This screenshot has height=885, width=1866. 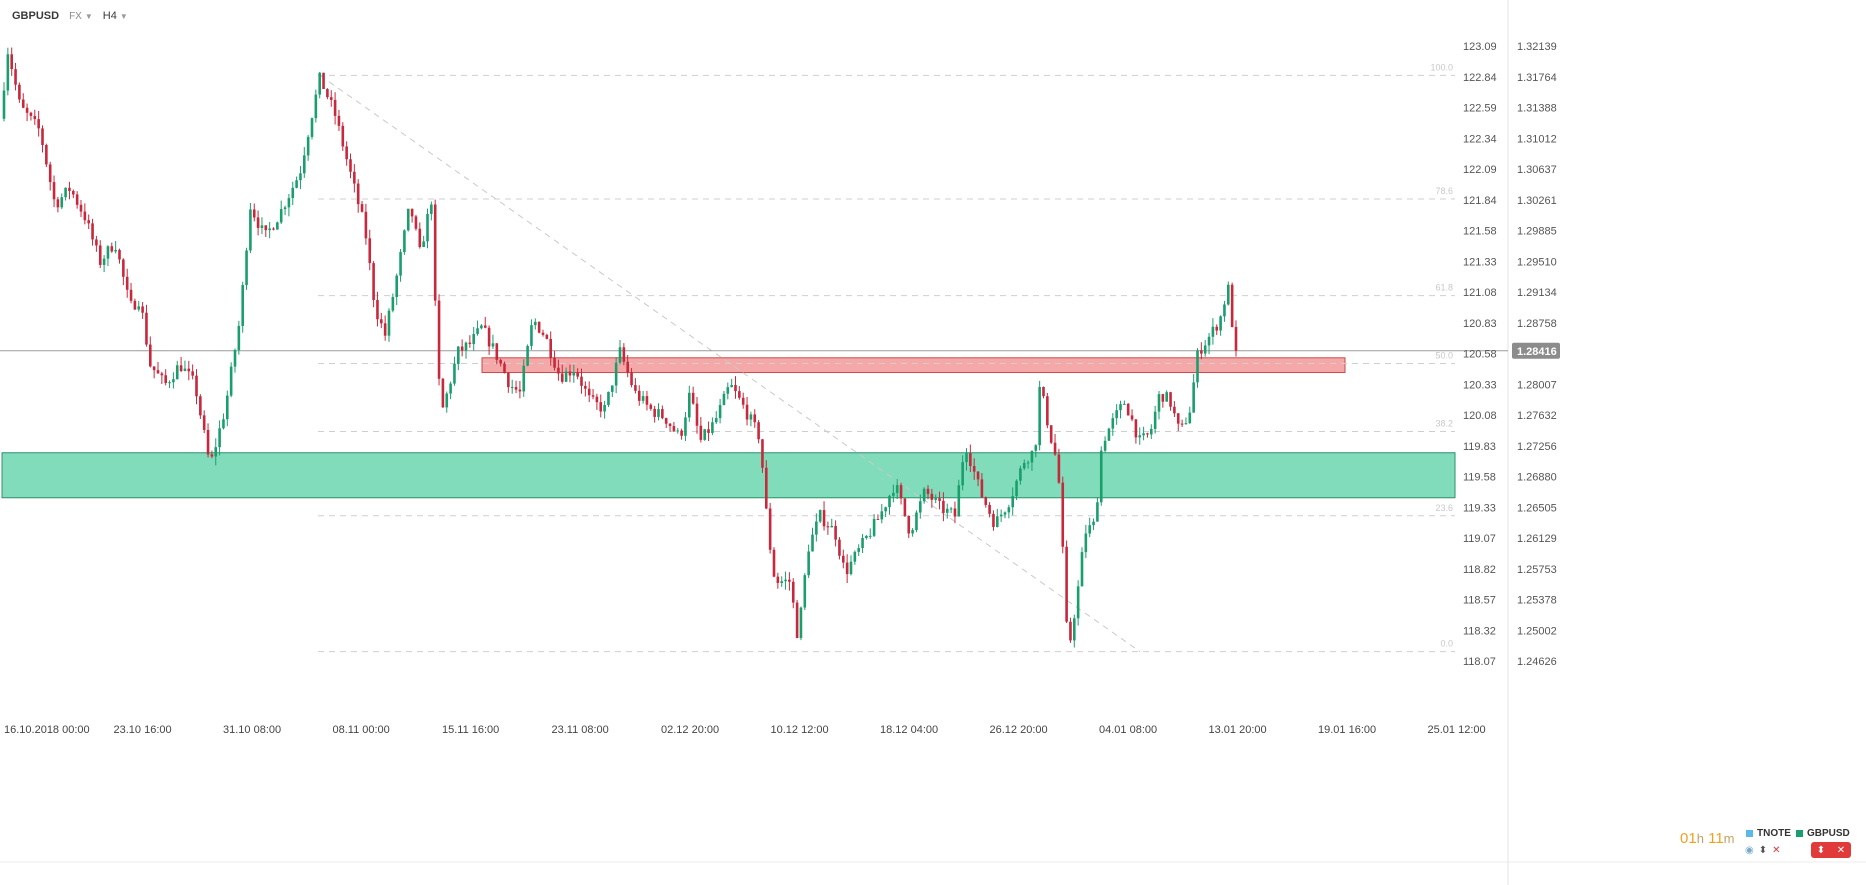 What do you see at coordinates (1831, 850) in the screenshot?
I see `gbpusd-controls: ⬍ ✕` at bounding box center [1831, 850].